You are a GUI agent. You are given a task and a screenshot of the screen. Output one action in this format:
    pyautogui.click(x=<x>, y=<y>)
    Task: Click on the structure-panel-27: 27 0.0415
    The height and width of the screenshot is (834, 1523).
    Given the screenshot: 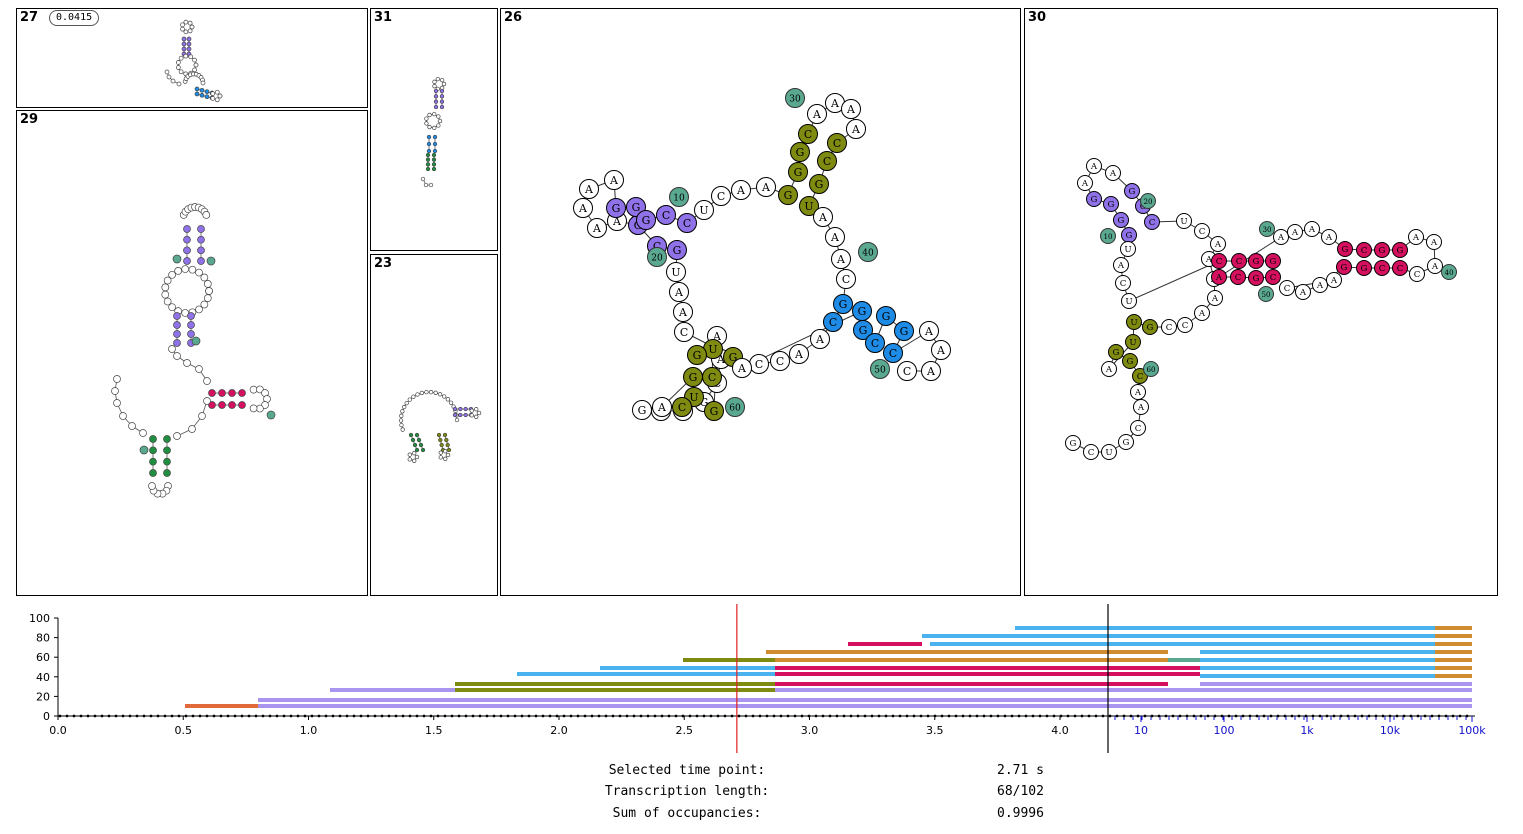 What is the action you would take?
    pyautogui.click(x=192, y=58)
    